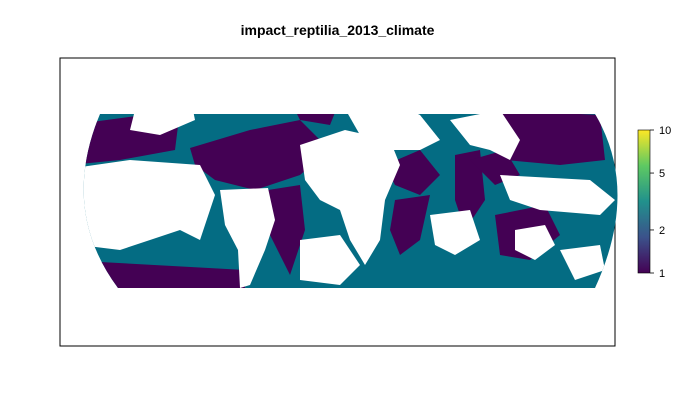  What do you see at coordinates (662, 174) in the screenshot?
I see `legend-tick-label: 5` at bounding box center [662, 174].